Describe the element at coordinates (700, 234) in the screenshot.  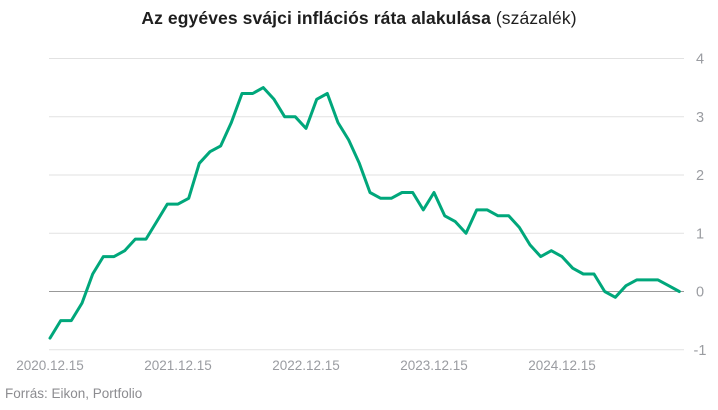
I see `y-axis-label: 1` at that location.